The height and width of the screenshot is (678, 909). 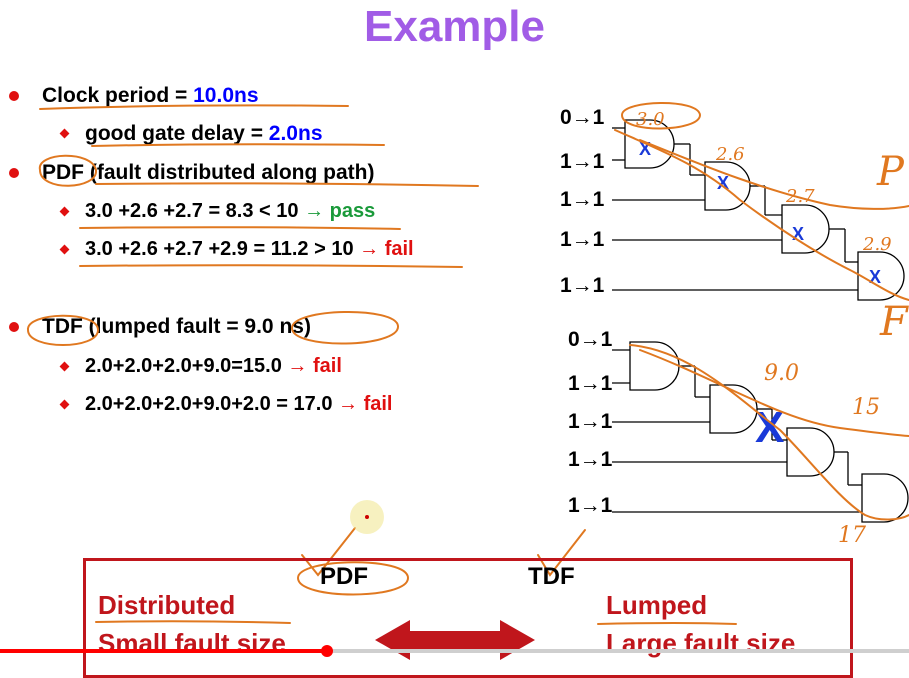 What do you see at coordinates (590, 505) in the screenshot?
I see `bottom-input-5: 1→1` at bounding box center [590, 505].